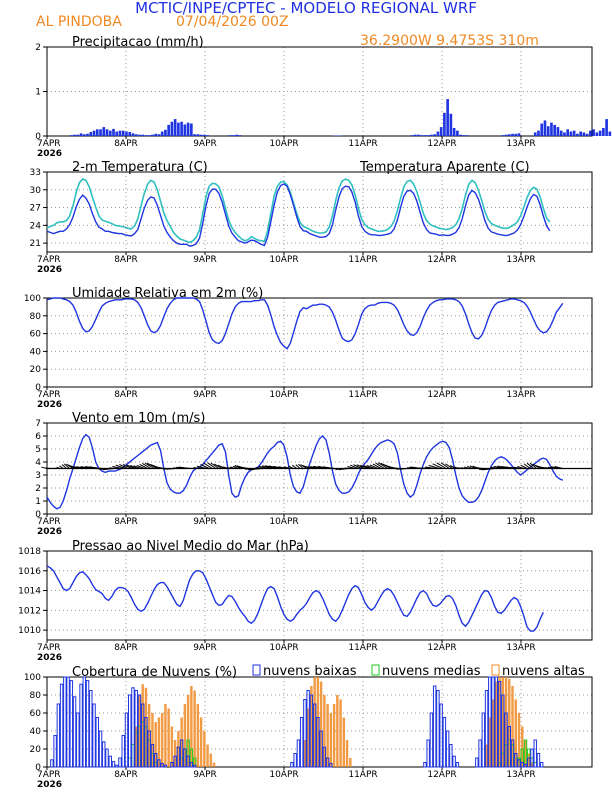 The width and height of the screenshot is (612, 792). Describe the element at coordinates (36, 750) in the screenshot. I see `y-tick-label: 20` at that location.